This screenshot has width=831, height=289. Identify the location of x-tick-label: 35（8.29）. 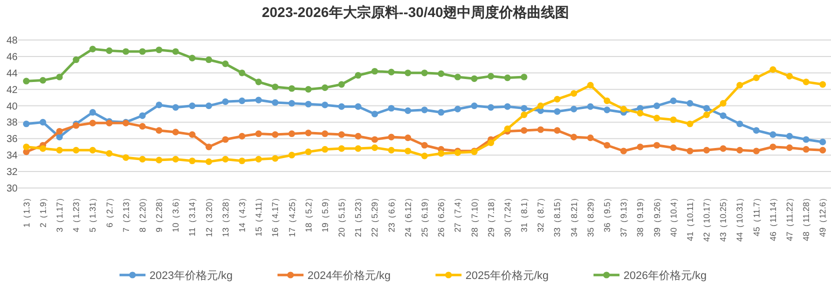
(590, 215).